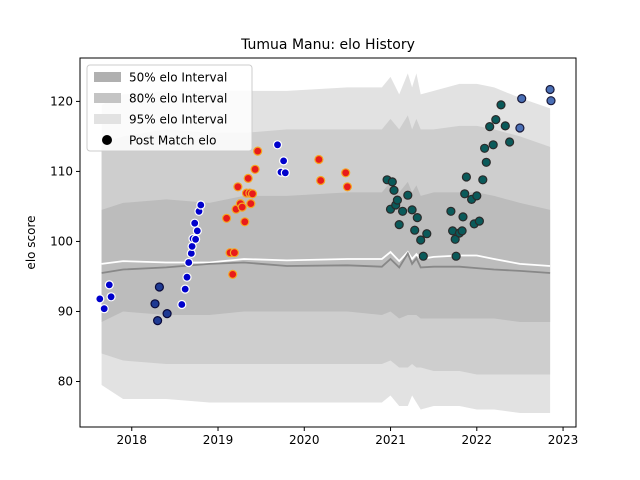 Image resolution: width=640 pixels, height=480 pixels. What do you see at coordinates (477, 440) in the screenshot?
I see `x-tick-label: 2022` at bounding box center [477, 440].